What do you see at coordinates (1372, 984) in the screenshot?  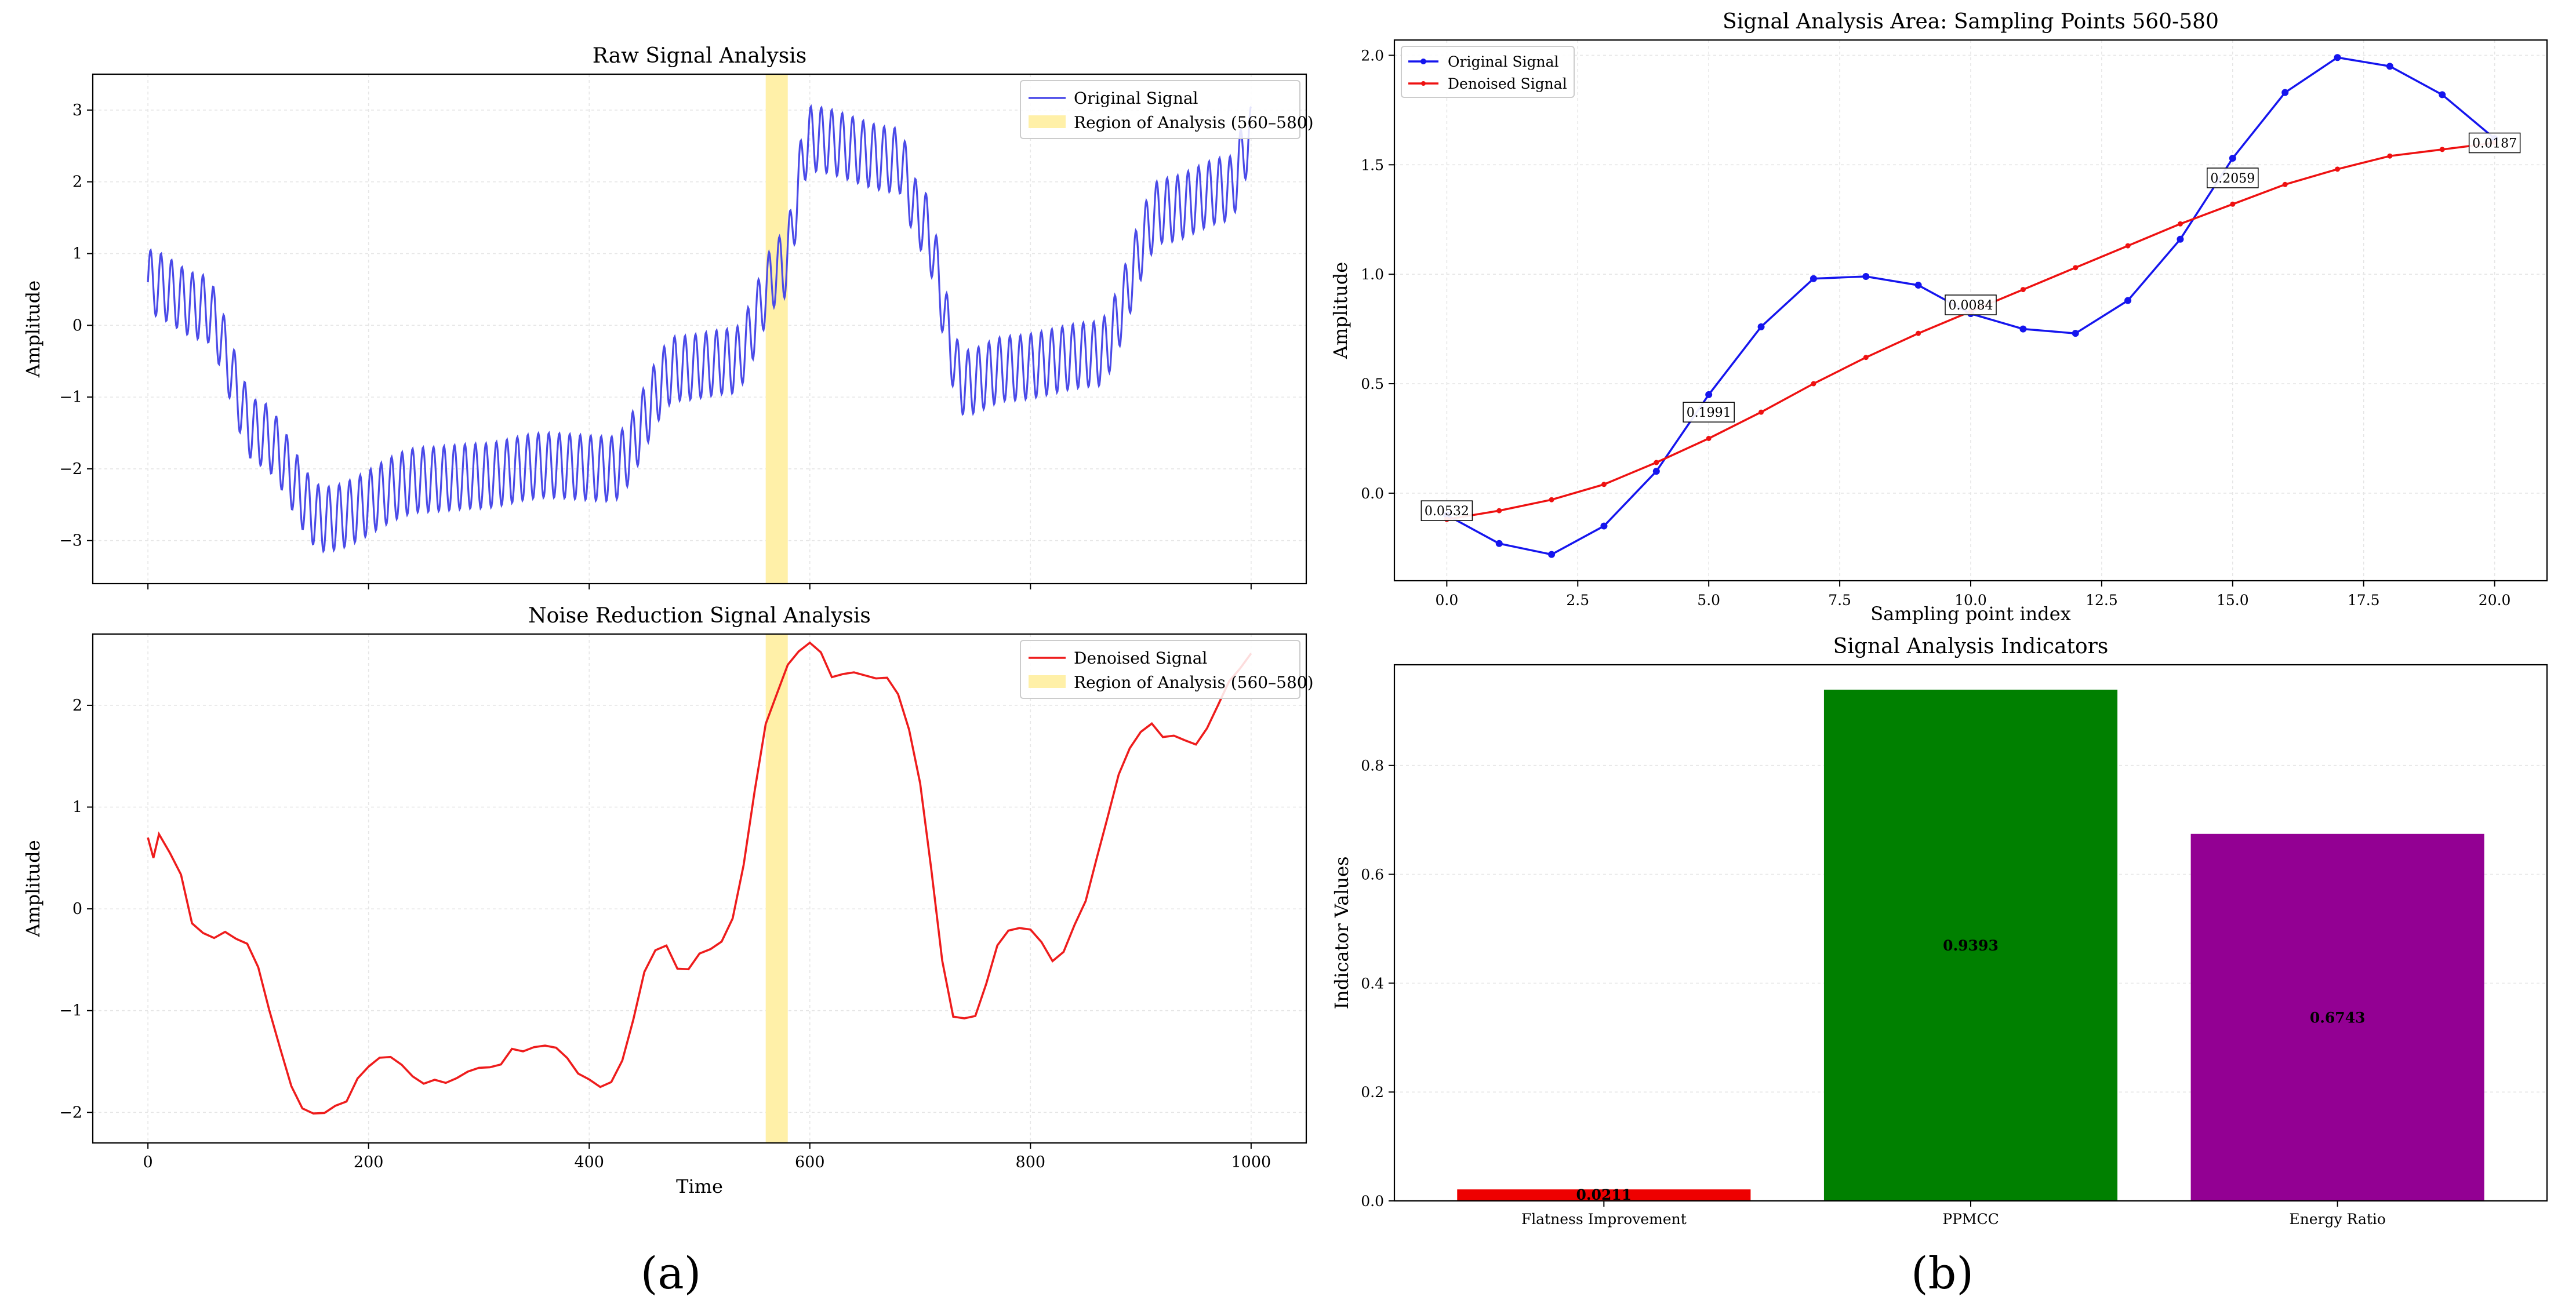 I see `y-tick-label: 0.4` at bounding box center [1372, 984].